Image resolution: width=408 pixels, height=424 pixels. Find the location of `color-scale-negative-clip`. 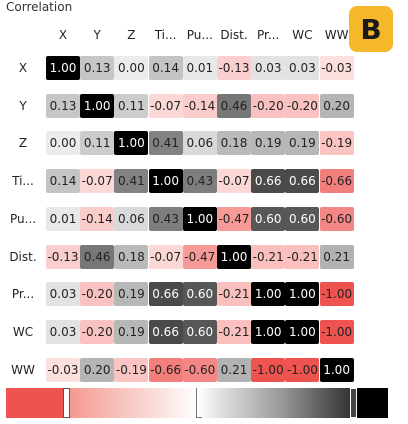

color-scale-negative-clip is located at coordinates (36, 403).